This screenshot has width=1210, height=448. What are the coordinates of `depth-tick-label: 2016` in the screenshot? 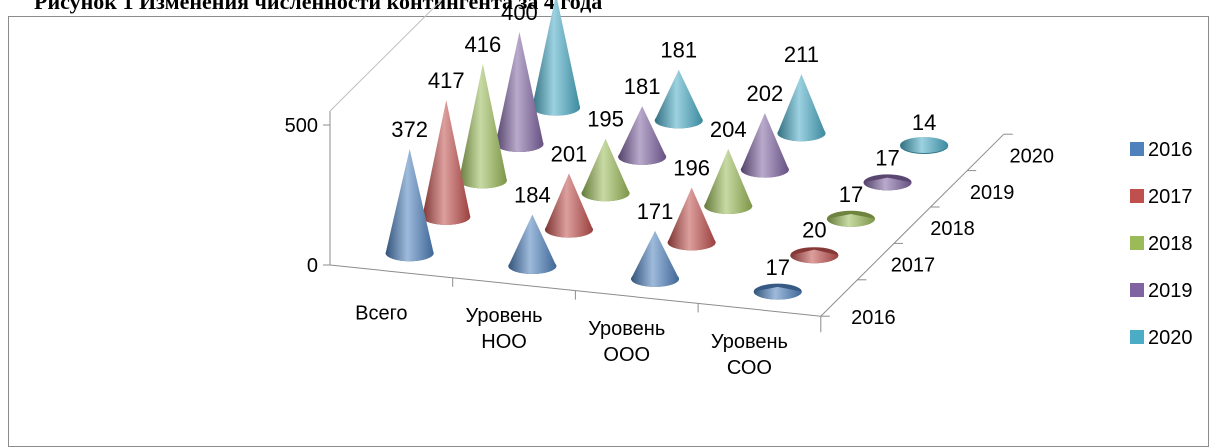 It's located at (873, 318).